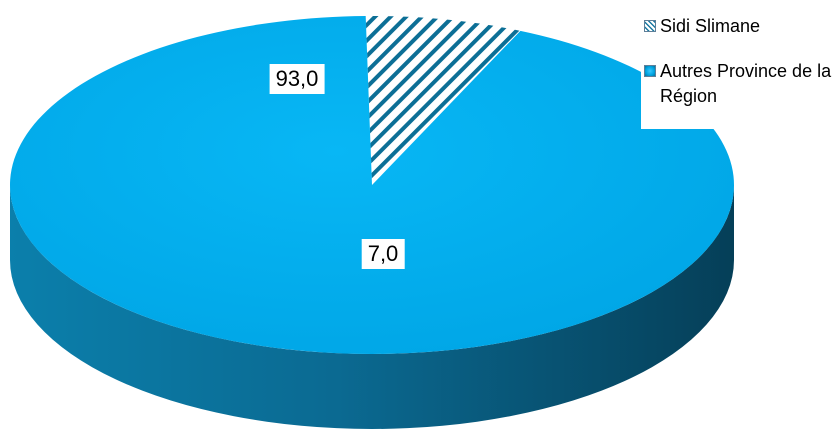 The image size is (835, 430). Describe the element at coordinates (383, 254) in the screenshot. I see `data-label-sidi-slimane: 7,0` at that location.